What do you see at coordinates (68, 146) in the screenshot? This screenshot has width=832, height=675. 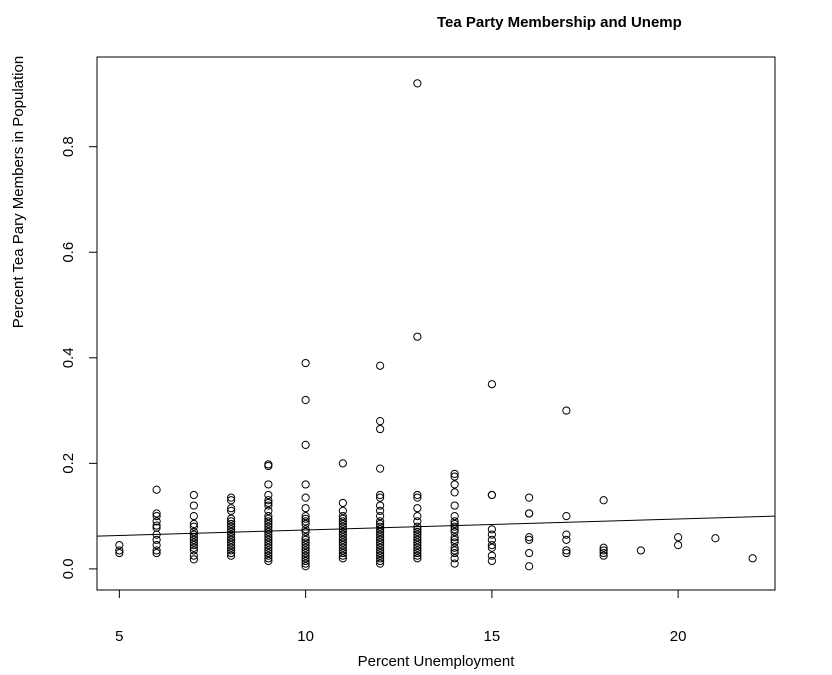 I see `y-tick-label: 0.8` at bounding box center [68, 146].